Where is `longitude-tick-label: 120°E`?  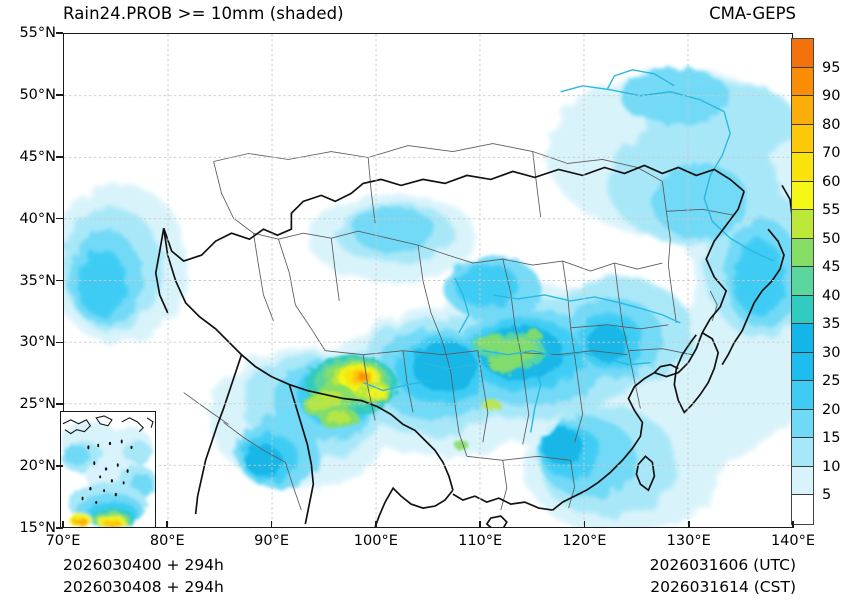
longitude-tick-label: 120°E is located at coordinates (584, 541).